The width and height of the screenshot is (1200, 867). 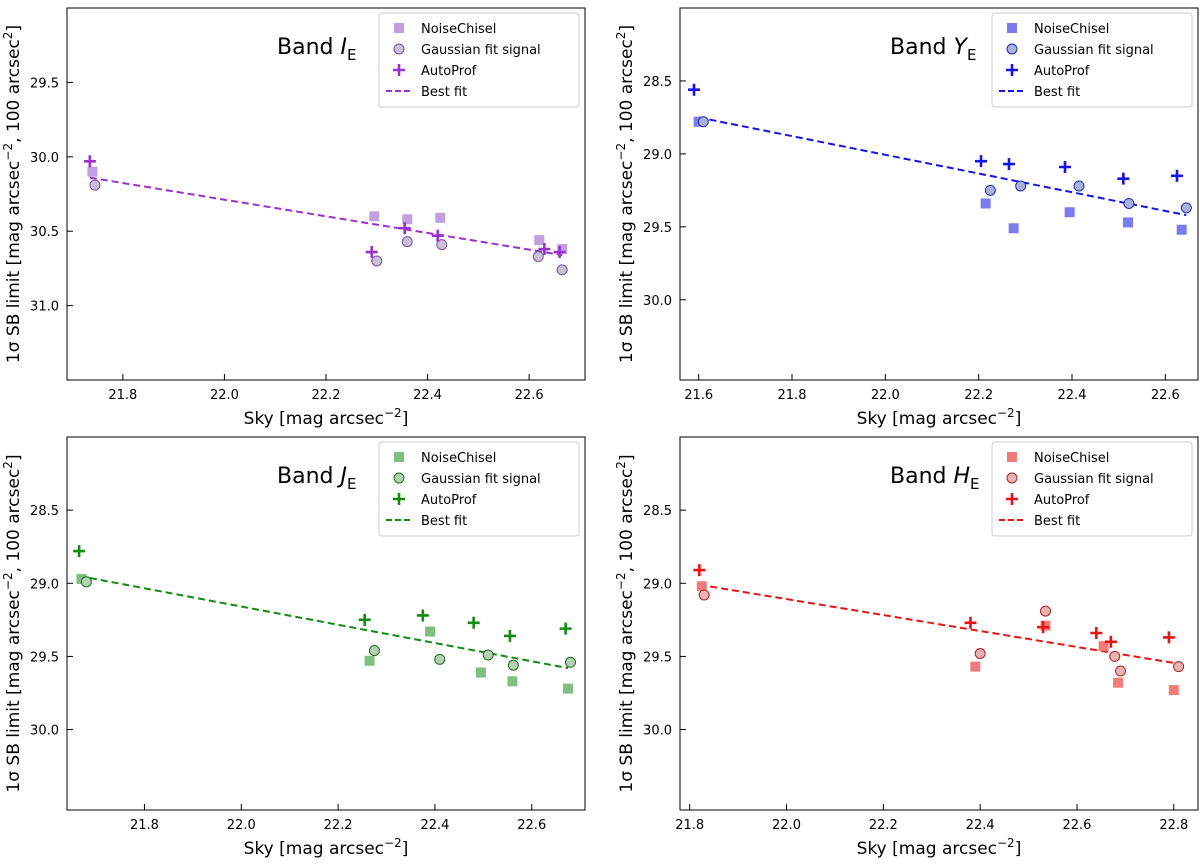 What do you see at coordinates (1173, 825) in the screenshot?
I see `x-tick-label: 22.8` at bounding box center [1173, 825].